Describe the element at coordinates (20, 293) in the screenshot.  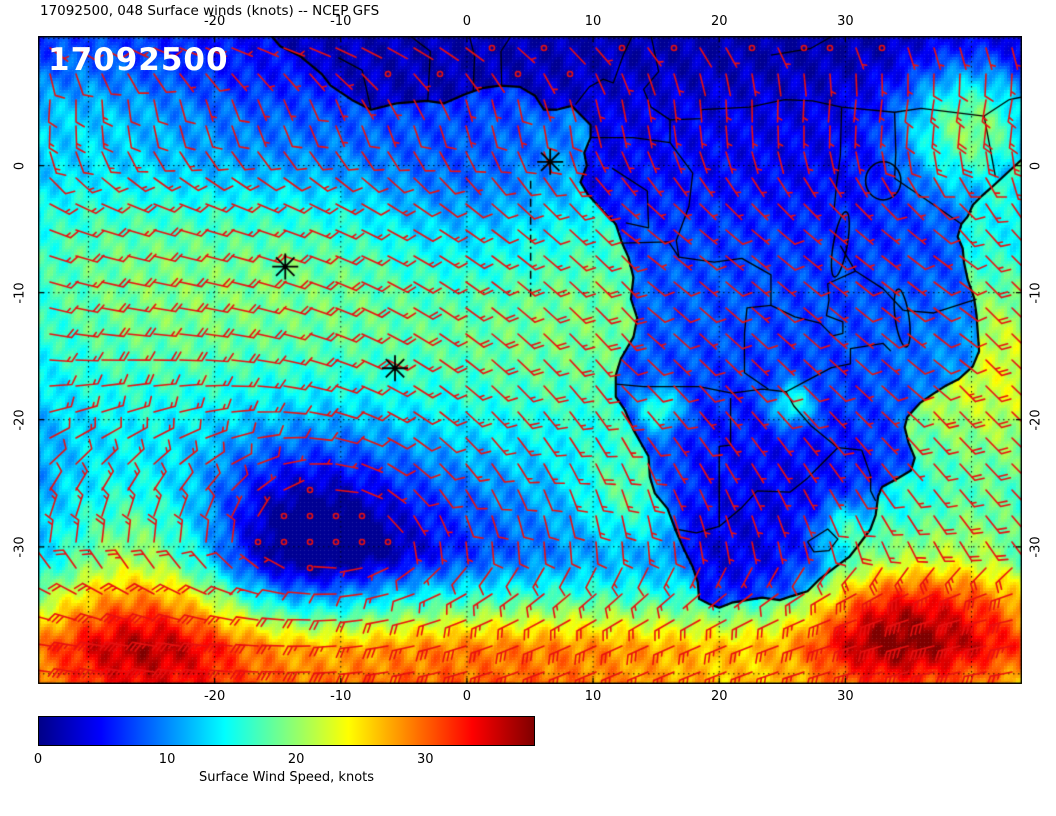
I see `lat-tick-left--10: -10` at that location.